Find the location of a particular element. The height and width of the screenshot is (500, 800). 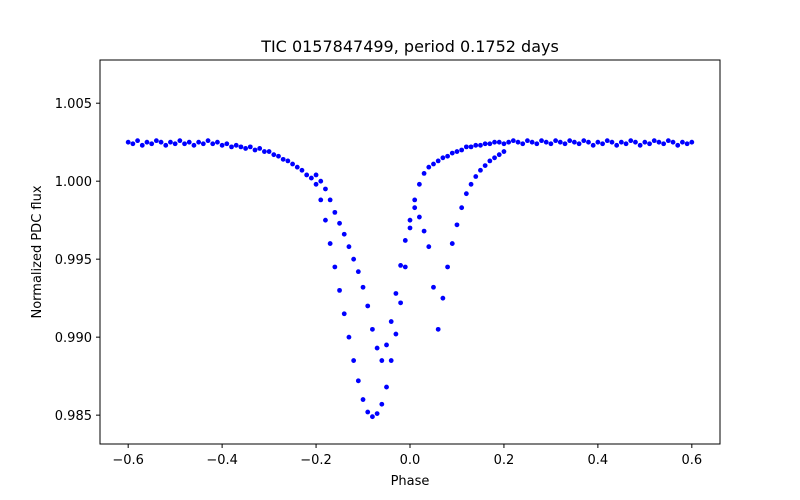

x-tick-label: −0.2 is located at coordinates (316, 460).